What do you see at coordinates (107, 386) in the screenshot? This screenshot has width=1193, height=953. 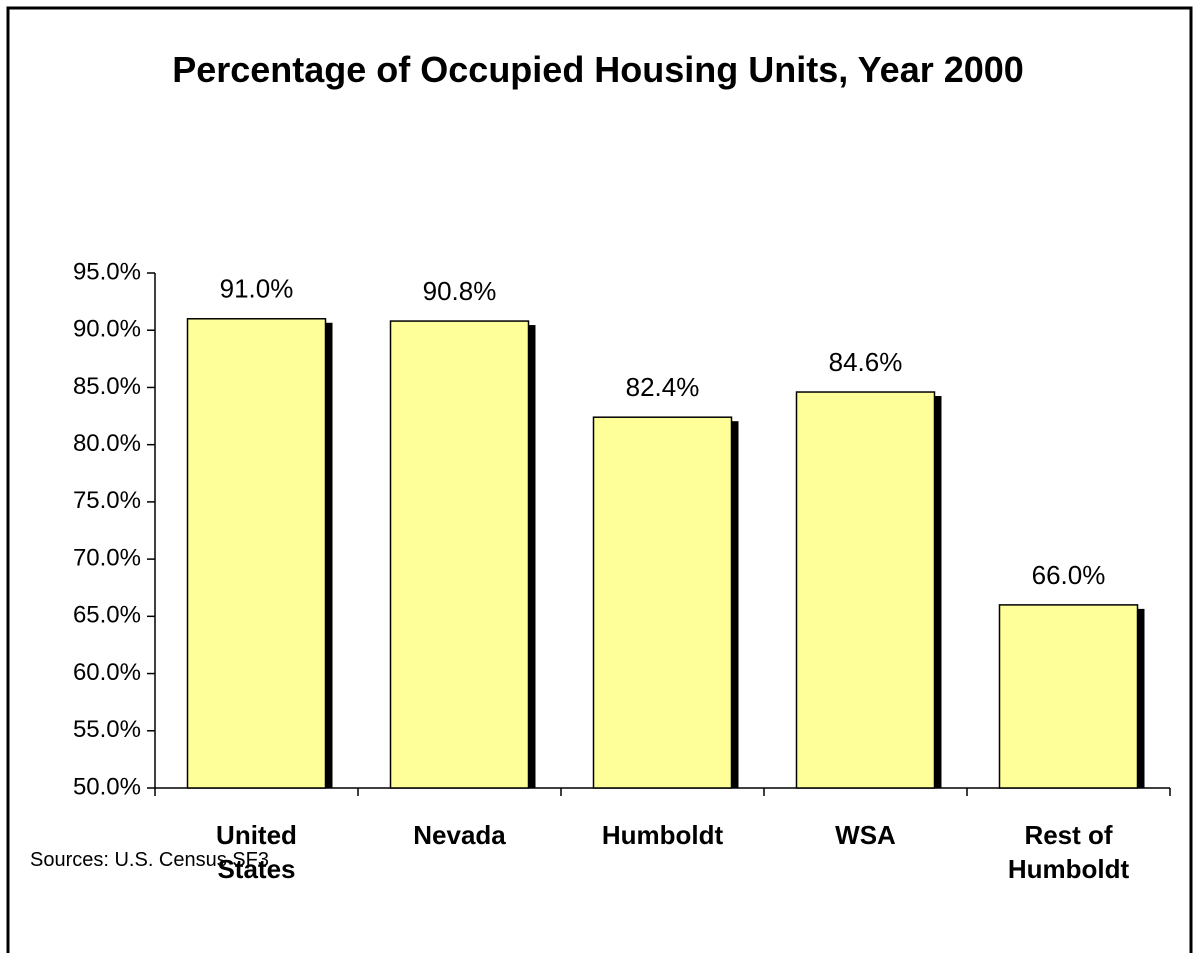 I see `y-tick-label: 85.0%` at bounding box center [107, 386].